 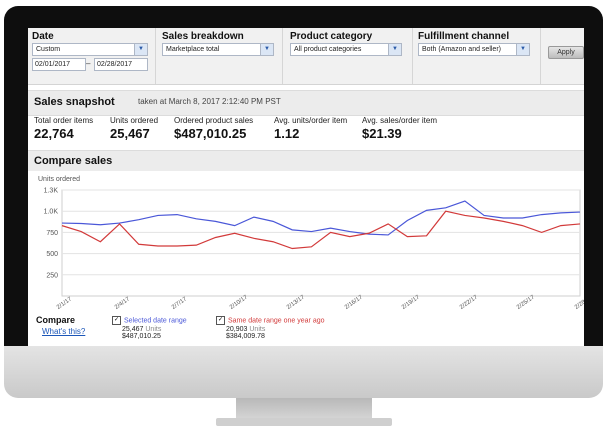 What do you see at coordinates (275, 329) in the screenshot?
I see `legend-previous-units: 20,903 Units` at bounding box center [275, 329].